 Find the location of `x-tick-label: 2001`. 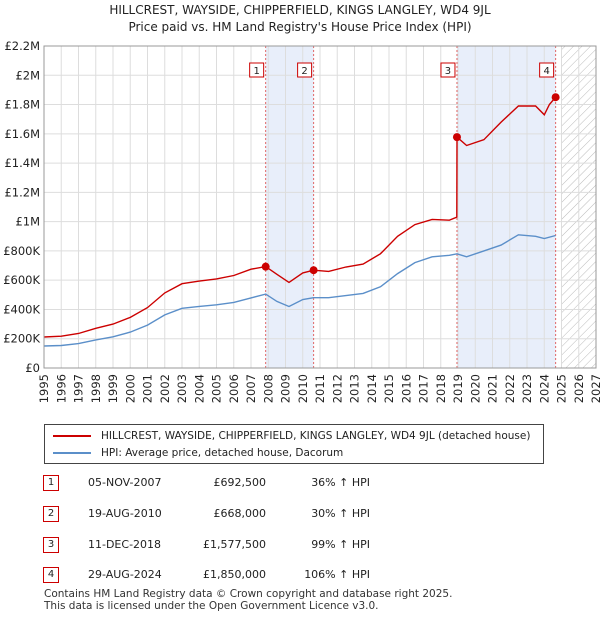

x-tick-label: 2001 is located at coordinates (148, 388).